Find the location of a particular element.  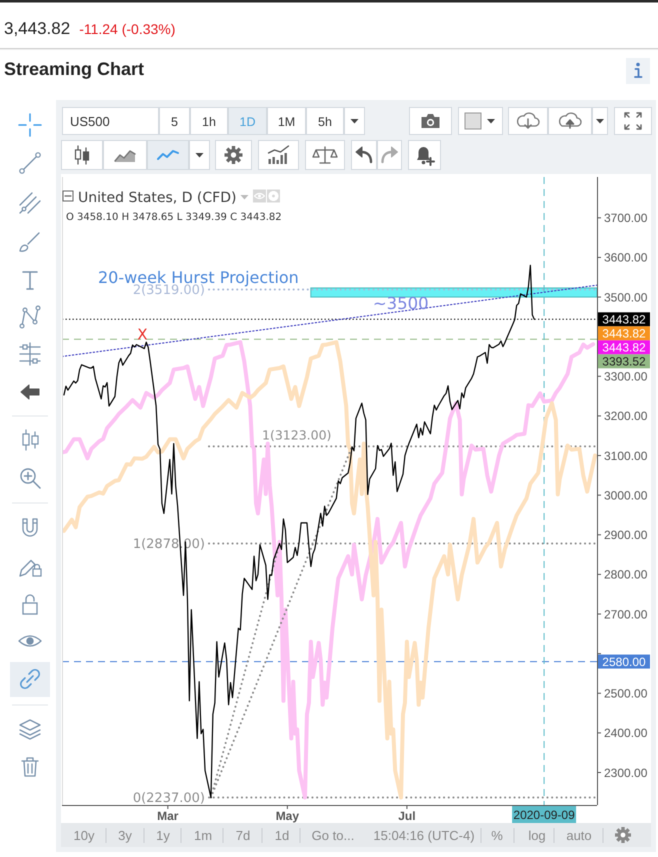

text: 3y is located at coordinates (125, 835).